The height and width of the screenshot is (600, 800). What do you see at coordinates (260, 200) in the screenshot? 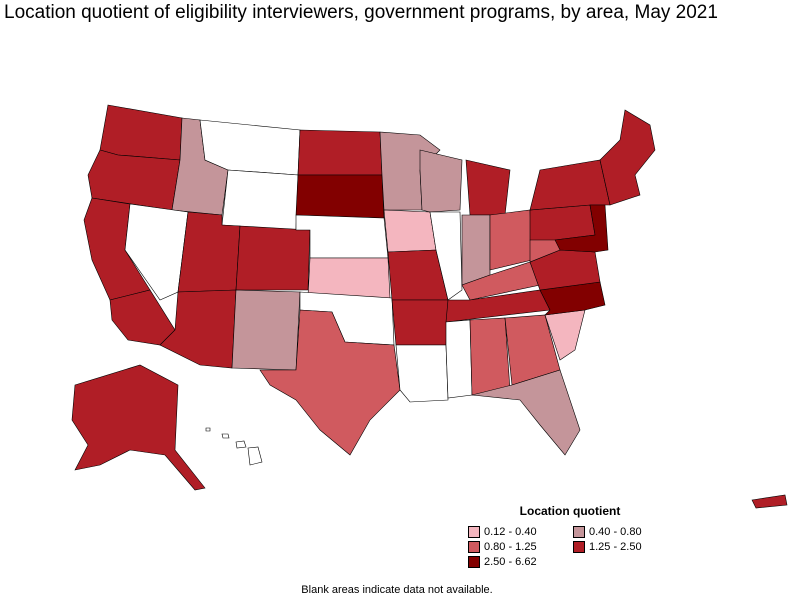
I see `region-wyoming` at bounding box center [260, 200].